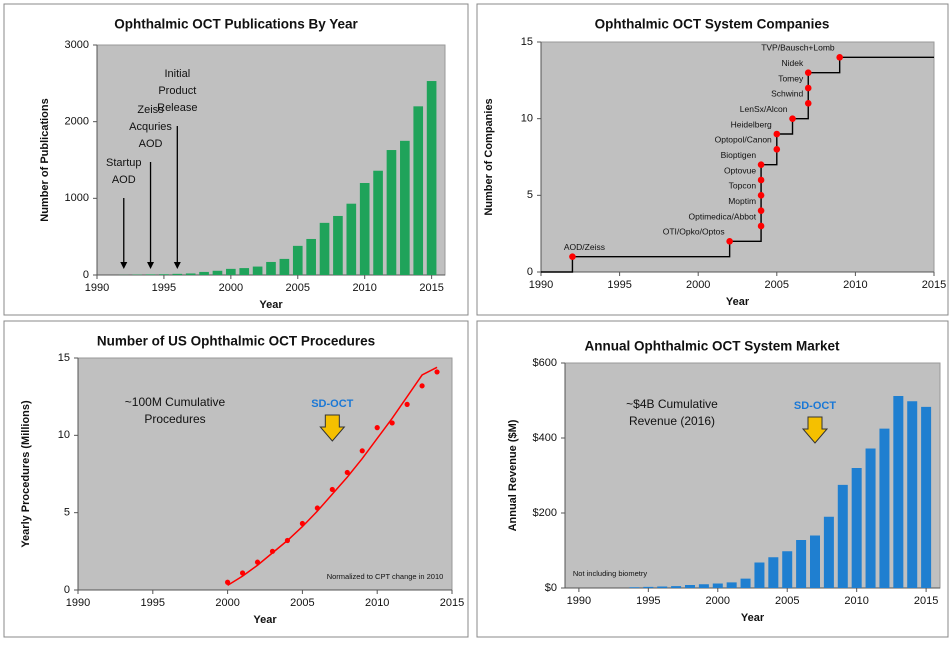  Describe the element at coordinates (791, 78) in the screenshot. I see `point-label: Tomey` at that location.